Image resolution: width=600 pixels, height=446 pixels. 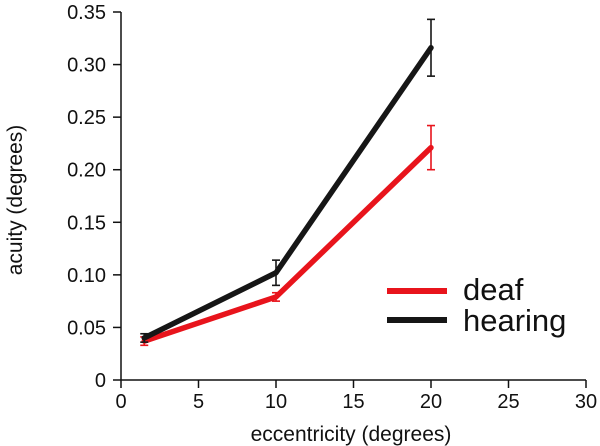 I want to click on y-tick-label: 0.05, so click(x=86, y=328).